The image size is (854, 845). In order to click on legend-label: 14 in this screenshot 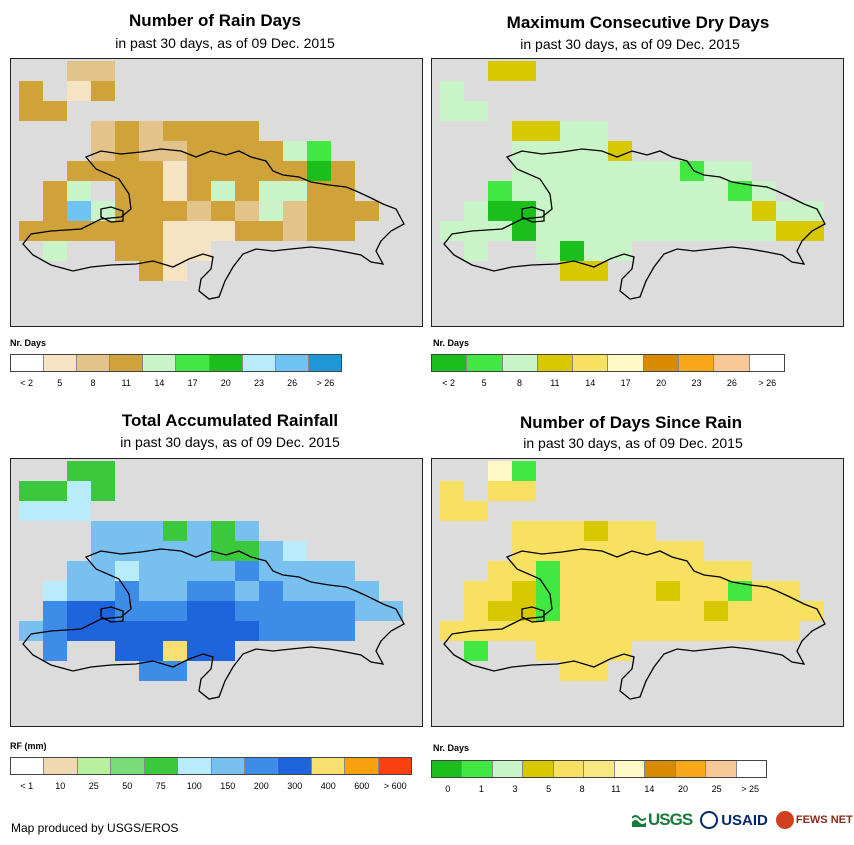, I will do `click(590, 383)`.